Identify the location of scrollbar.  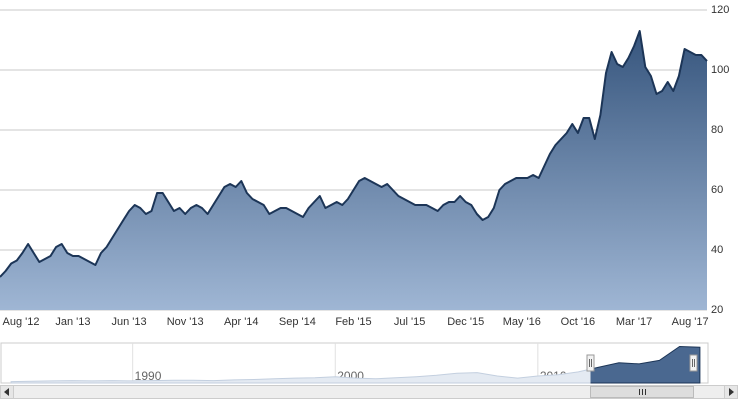
(369, 392).